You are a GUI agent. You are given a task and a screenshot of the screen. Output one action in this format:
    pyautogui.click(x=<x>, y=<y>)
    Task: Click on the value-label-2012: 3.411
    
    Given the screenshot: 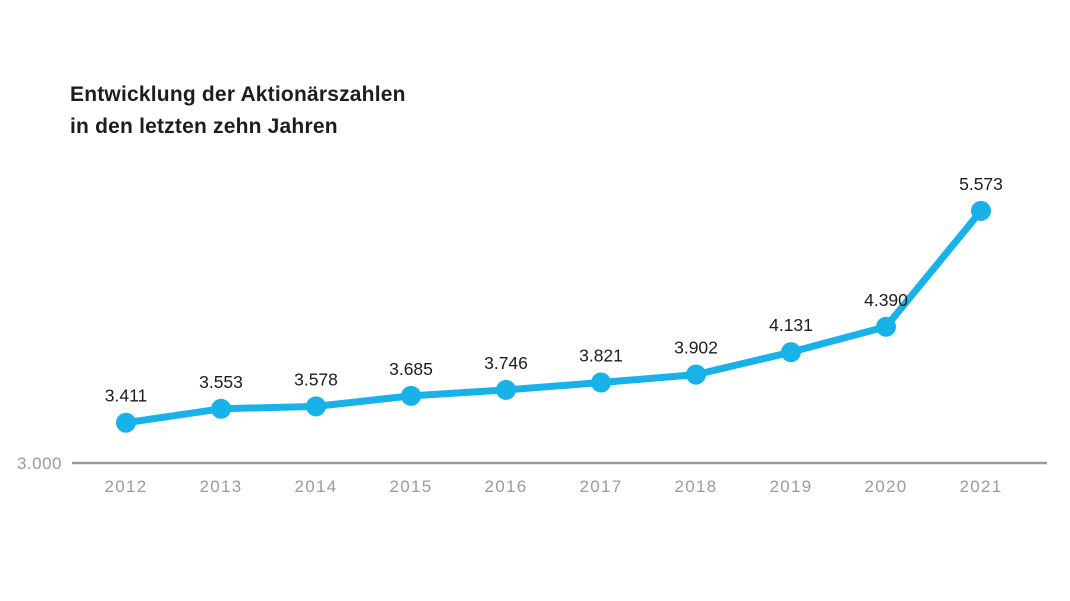 What is the action you would take?
    pyautogui.click(x=126, y=396)
    